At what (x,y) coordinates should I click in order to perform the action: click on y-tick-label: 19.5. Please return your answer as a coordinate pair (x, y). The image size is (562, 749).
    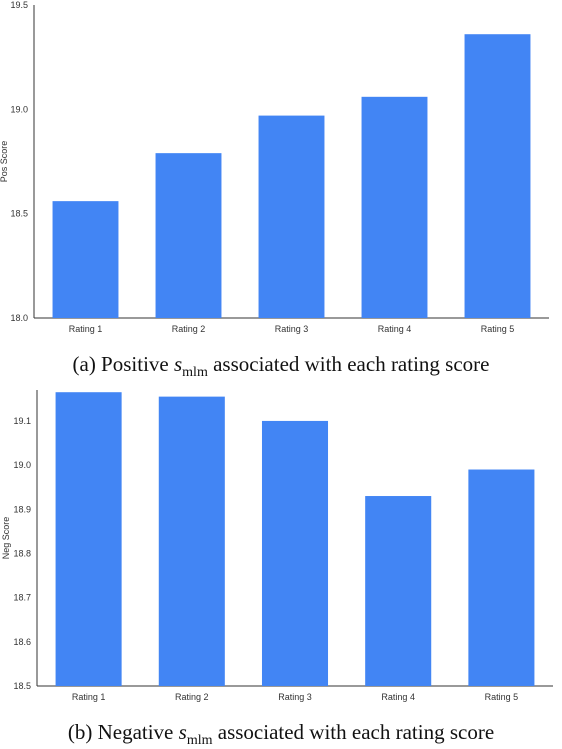
    Looking at the image, I should click on (19, 5).